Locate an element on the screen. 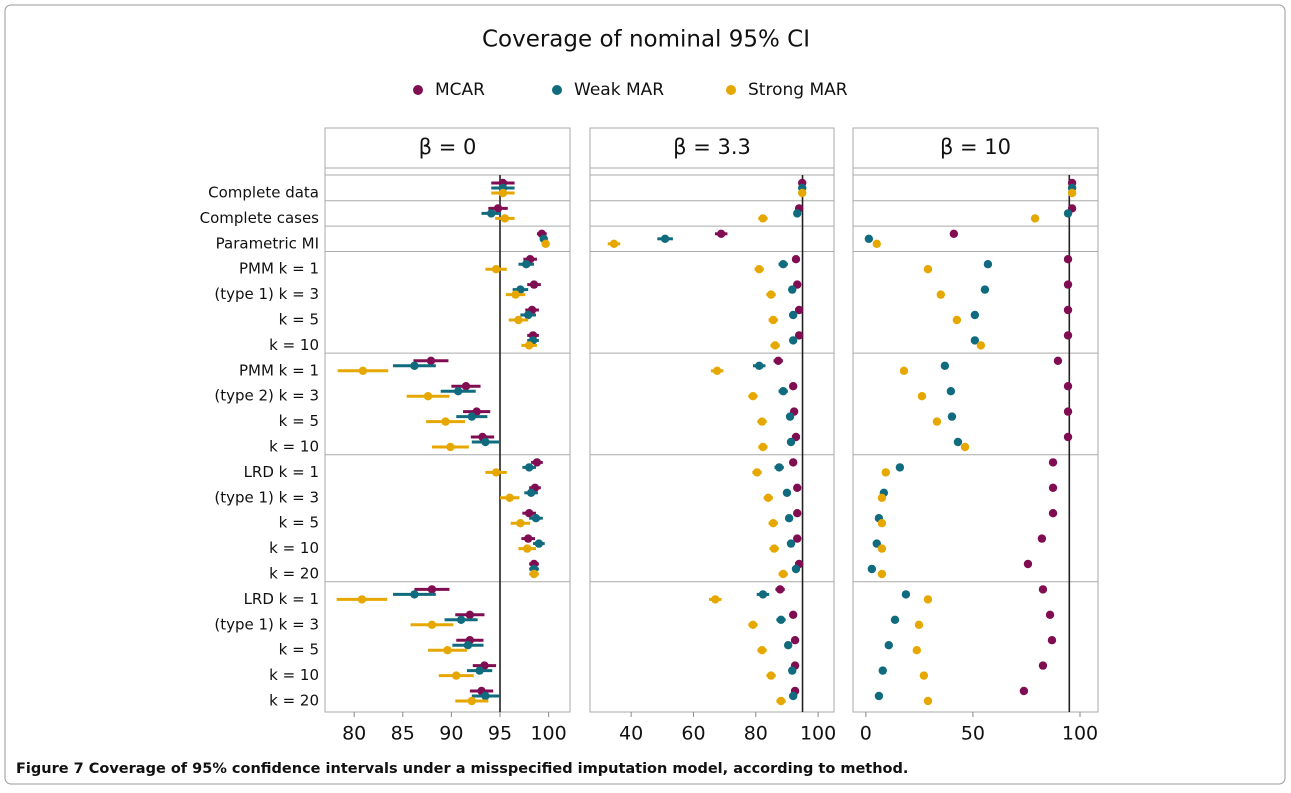 This screenshot has width=1291, height=793. strip-label: β = 0 is located at coordinates (448, 147).